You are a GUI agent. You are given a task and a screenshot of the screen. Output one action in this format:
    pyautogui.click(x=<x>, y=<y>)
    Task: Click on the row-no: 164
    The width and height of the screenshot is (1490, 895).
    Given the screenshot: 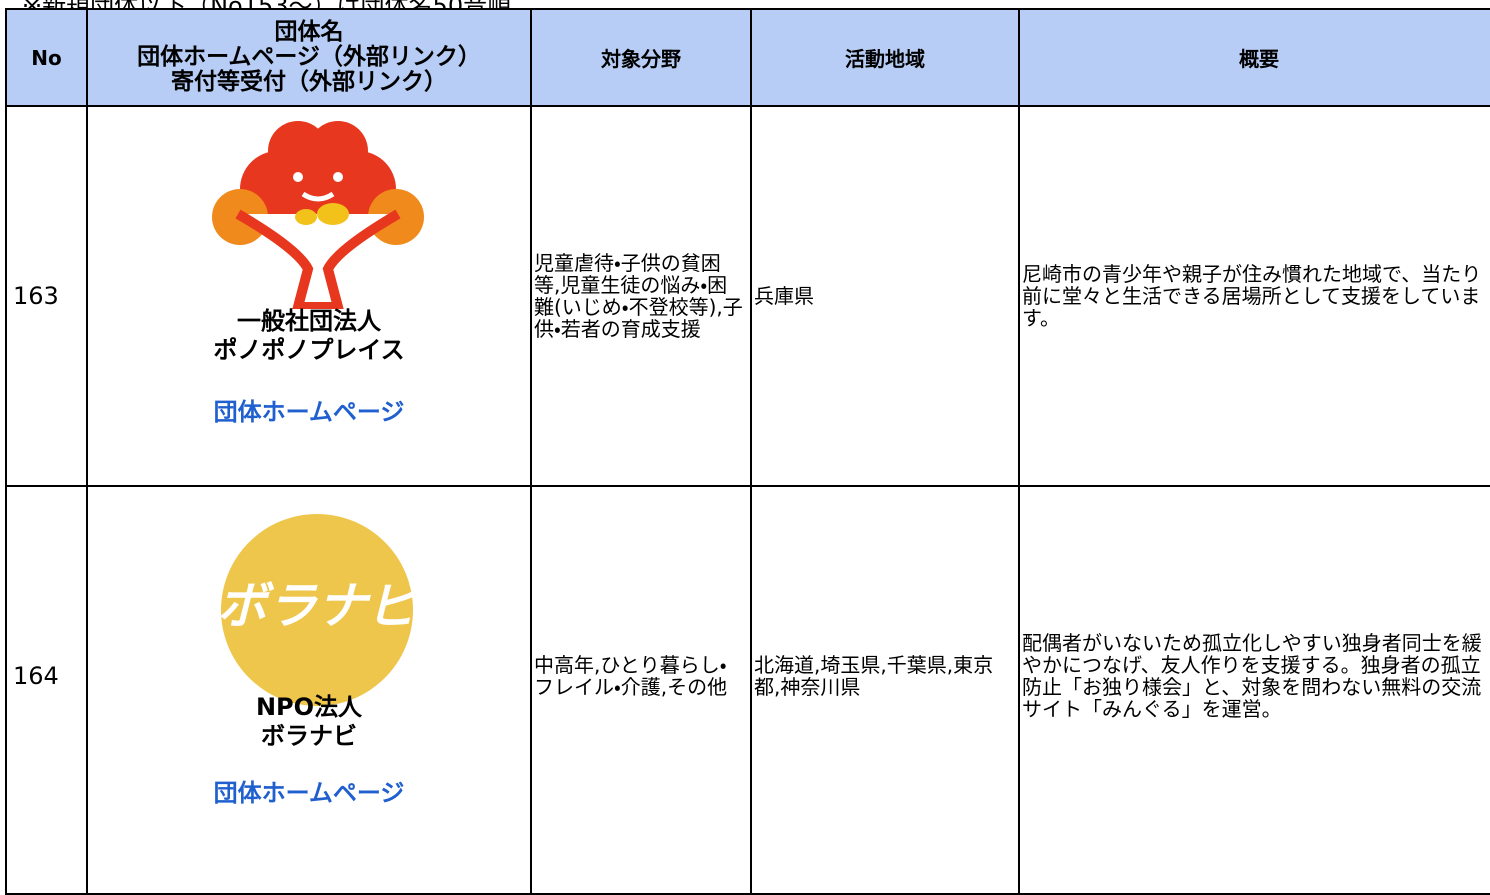 What is the action you would take?
    pyautogui.click(x=46, y=690)
    